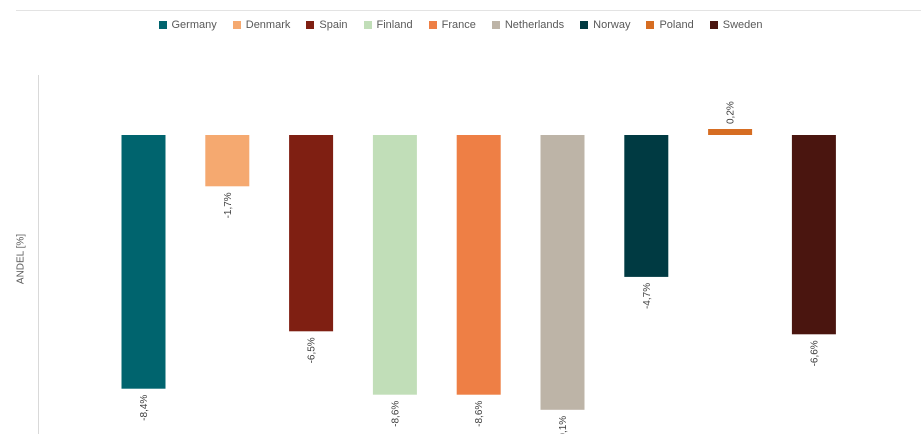 The width and height of the screenshot is (921, 434). Describe the element at coordinates (612, 25) in the screenshot. I see `legend-label: Norway` at that location.